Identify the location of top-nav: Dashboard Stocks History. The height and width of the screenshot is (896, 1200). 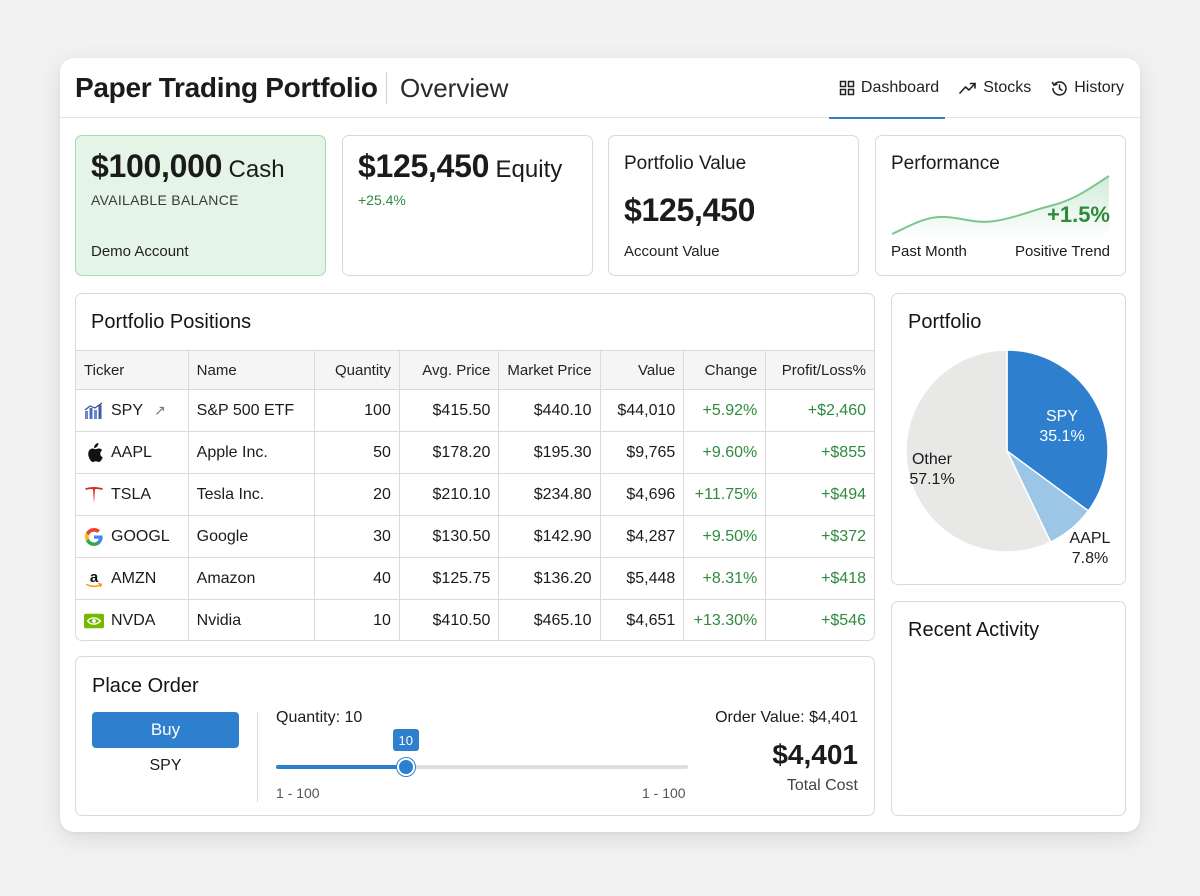
(977, 88).